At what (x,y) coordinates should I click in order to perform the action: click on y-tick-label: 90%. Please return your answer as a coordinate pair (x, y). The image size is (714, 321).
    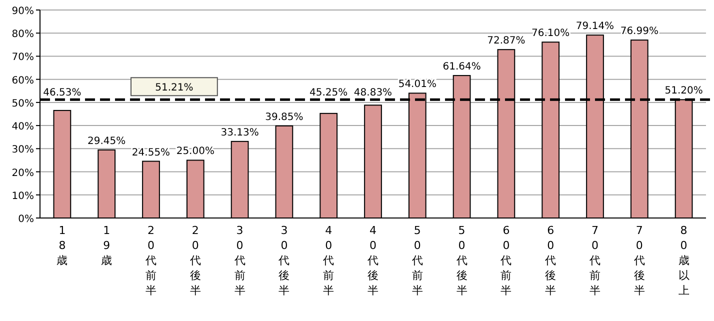
    Looking at the image, I should click on (23, 11).